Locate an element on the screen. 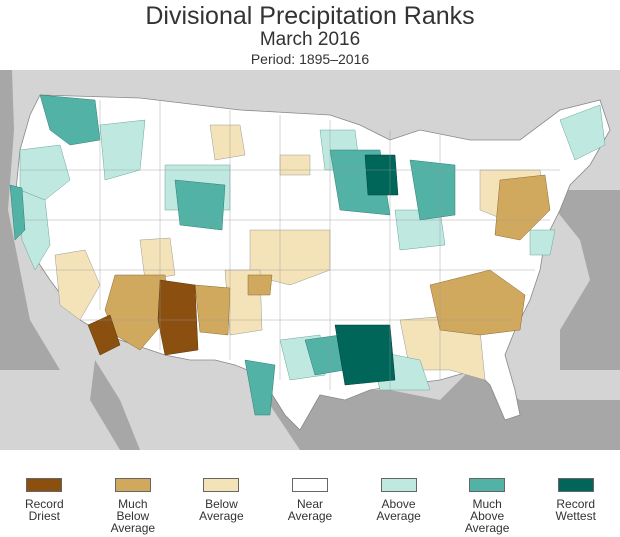 The image size is (620, 537). record-driest-regions is located at coordinates (143, 317).